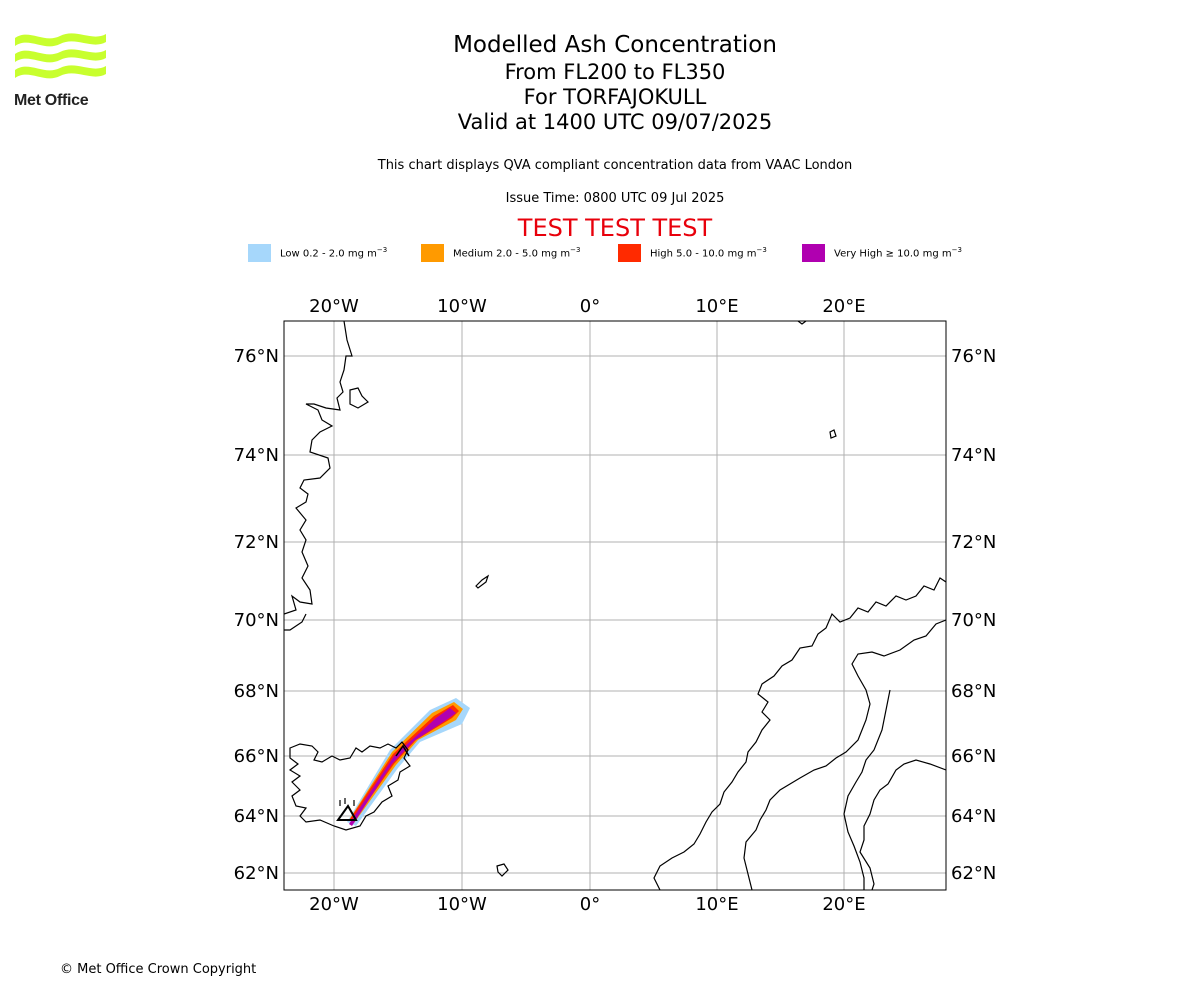 This screenshot has width=1200, height=1000. What do you see at coordinates (703, 254) in the screenshot?
I see `legend-label-high: High 5.0 - 10.0 mg m` at bounding box center [703, 254].